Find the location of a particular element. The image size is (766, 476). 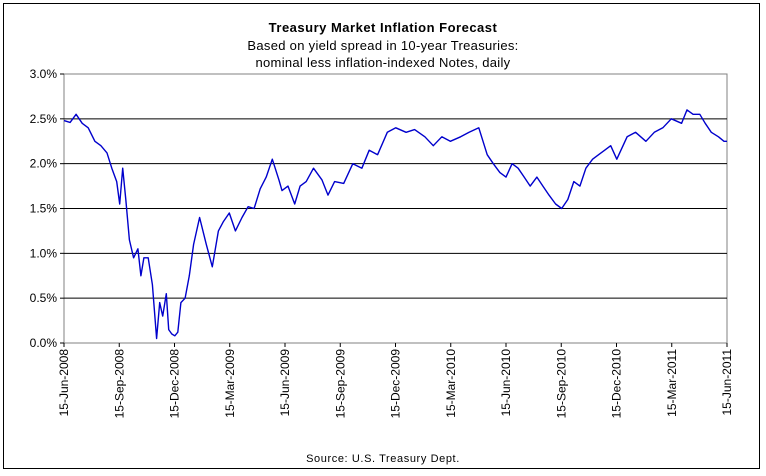

x-tick-label: 15-Dec-2009 is located at coordinates (396, 384).